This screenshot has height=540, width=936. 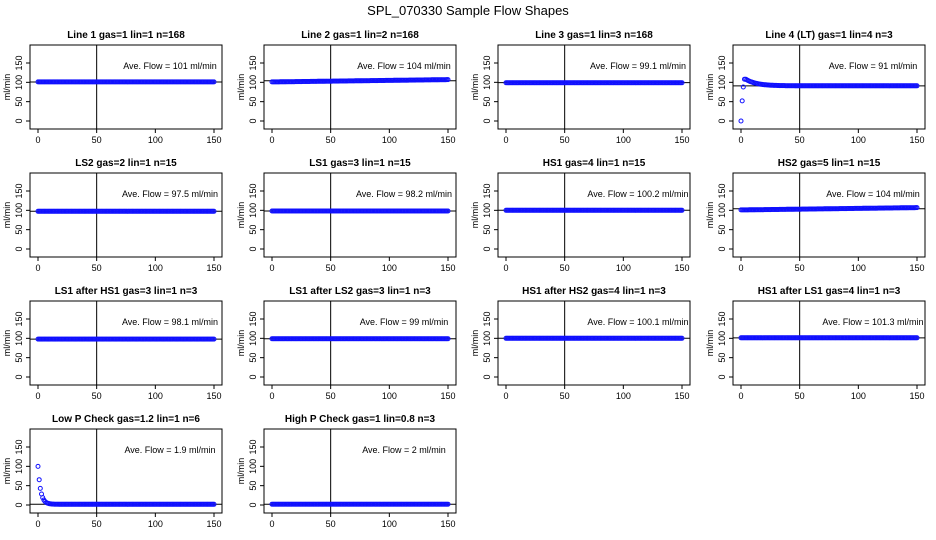 I want to click on panel-title: HS1 after HS2 gas=4 lin=1 n=3, so click(x=594, y=291).